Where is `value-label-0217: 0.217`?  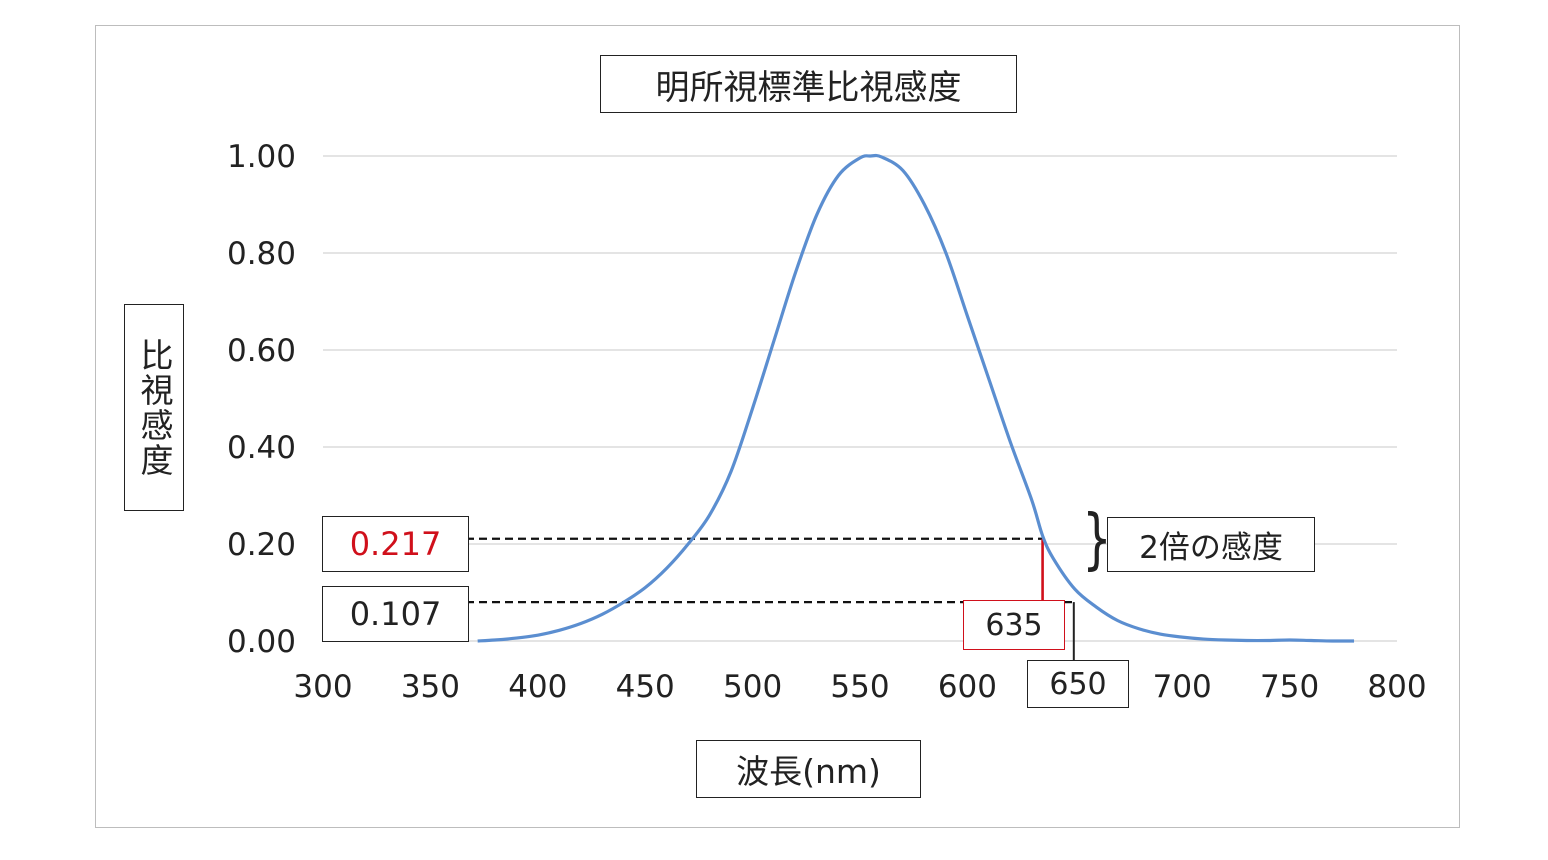
value-label-0217: 0.217 is located at coordinates (395, 544).